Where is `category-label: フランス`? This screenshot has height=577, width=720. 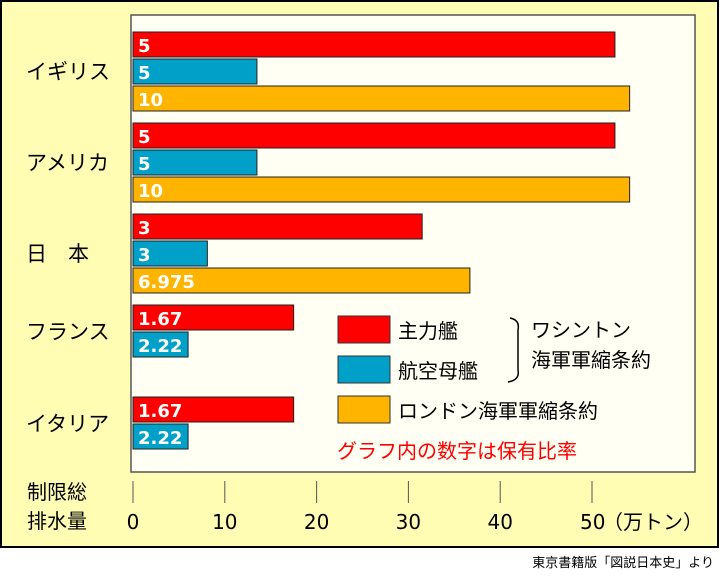
category-label: フランス is located at coordinates (68, 332).